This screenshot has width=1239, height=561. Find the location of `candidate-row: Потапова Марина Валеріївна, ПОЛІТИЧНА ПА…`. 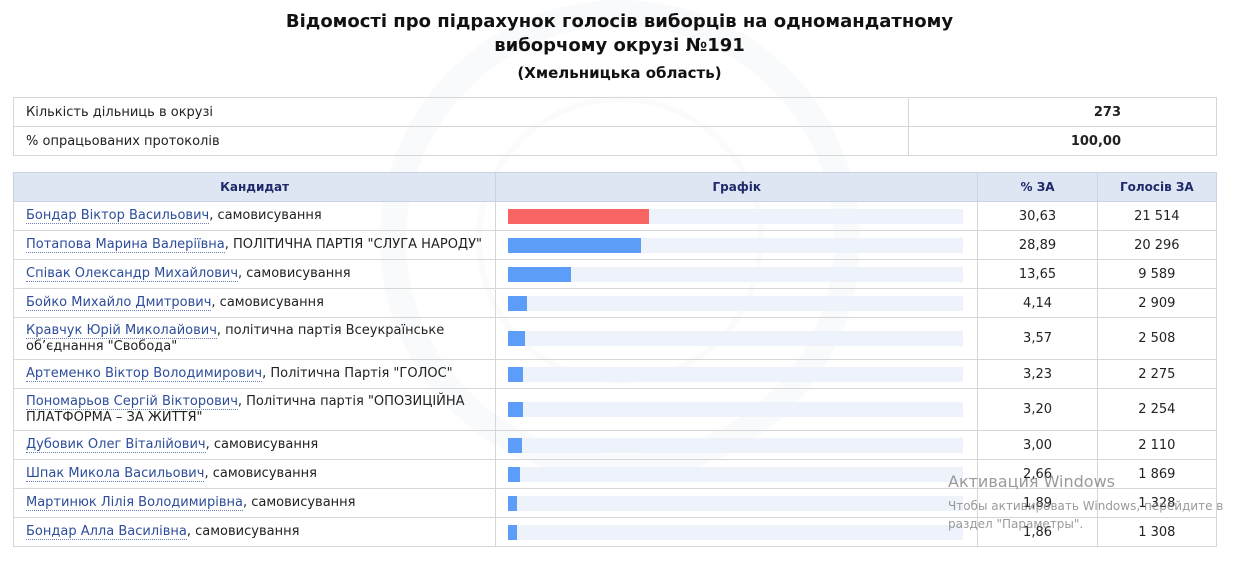

candidate-row: Потапова Марина Валеріївна, ПОЛІТИЧНА ПА… is located at coordinates (615, 245).